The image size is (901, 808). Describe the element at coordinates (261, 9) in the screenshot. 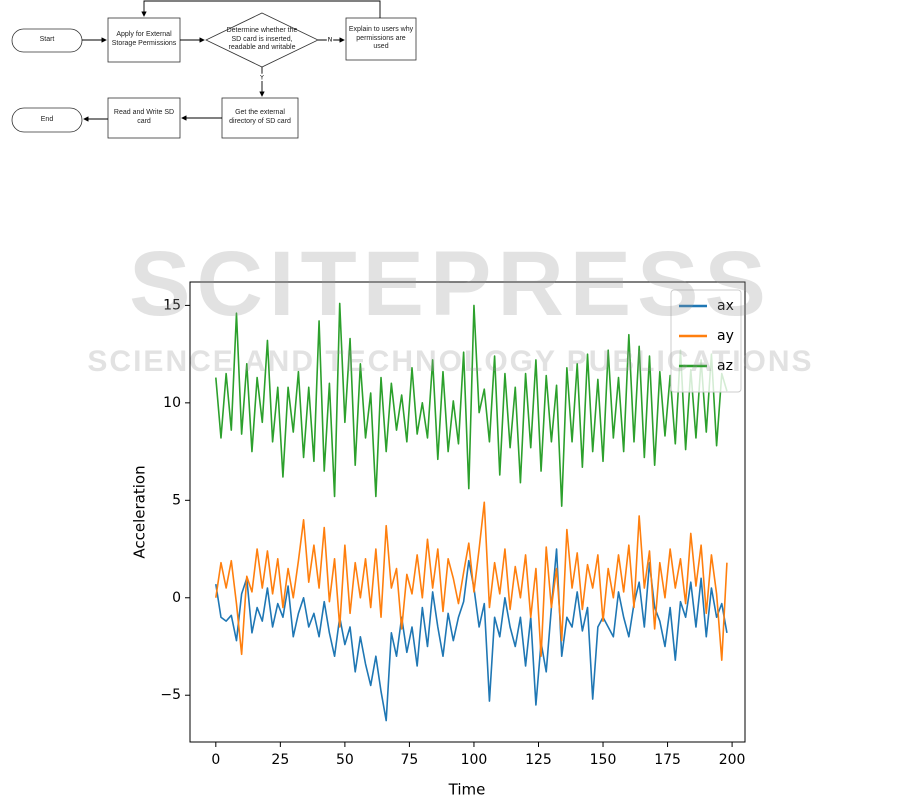

I see `arrow` at that location.